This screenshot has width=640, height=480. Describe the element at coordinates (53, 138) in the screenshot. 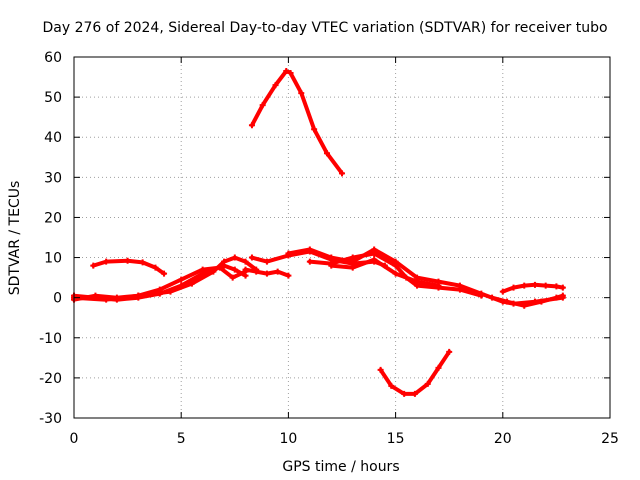

I see `y-tick-label: 40` at that location.